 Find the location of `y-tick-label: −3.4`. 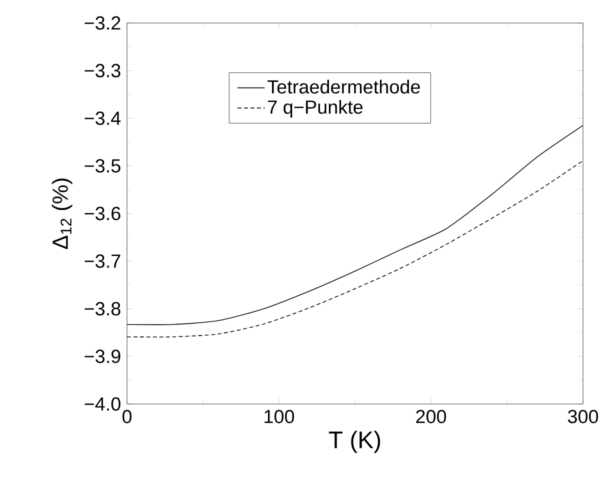

y-tick-label: −3.4 is located at coordinates (102, 118).